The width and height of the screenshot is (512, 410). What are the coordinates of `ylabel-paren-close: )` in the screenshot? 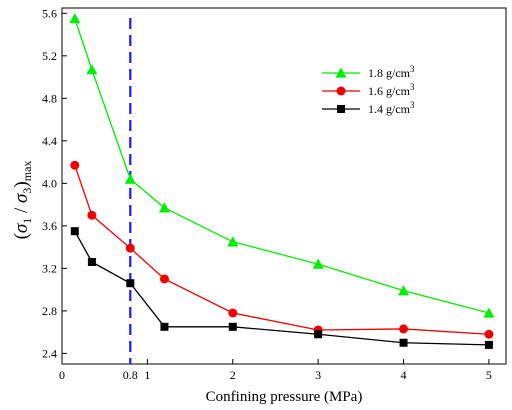 It's located at (21, 184).